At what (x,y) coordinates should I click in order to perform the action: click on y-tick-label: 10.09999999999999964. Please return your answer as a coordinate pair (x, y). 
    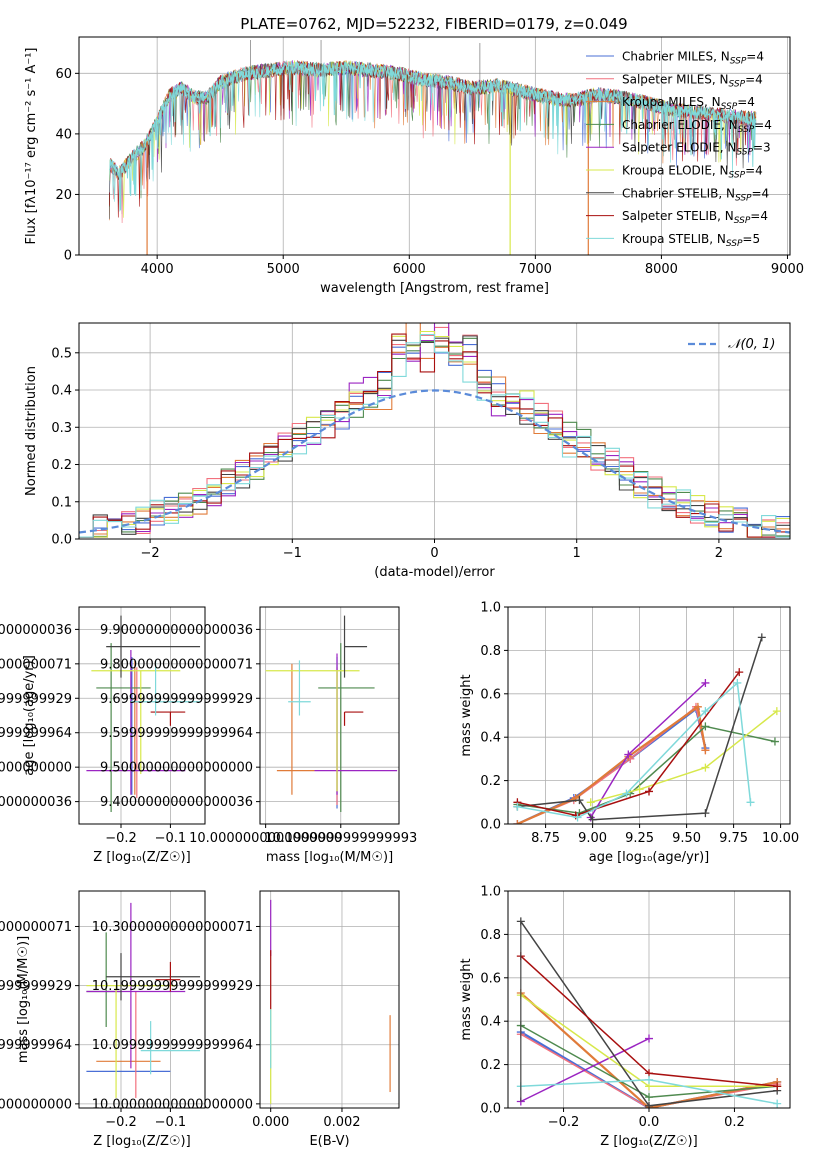
    Looking at the image, I should click on (172, 1045).